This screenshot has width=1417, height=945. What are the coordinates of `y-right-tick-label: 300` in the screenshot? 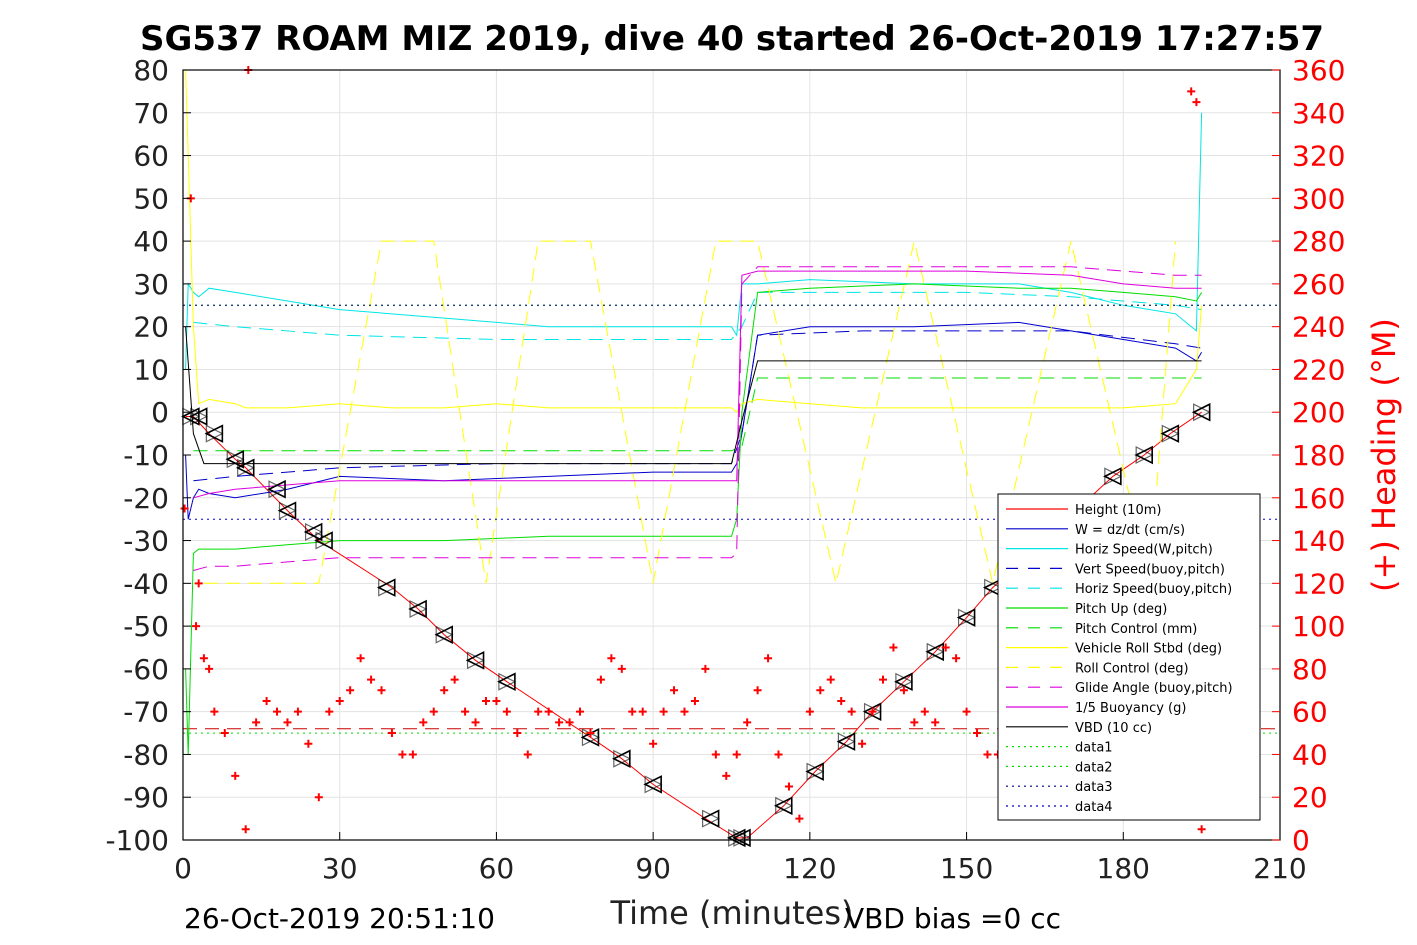 It's located at (1318, 198).